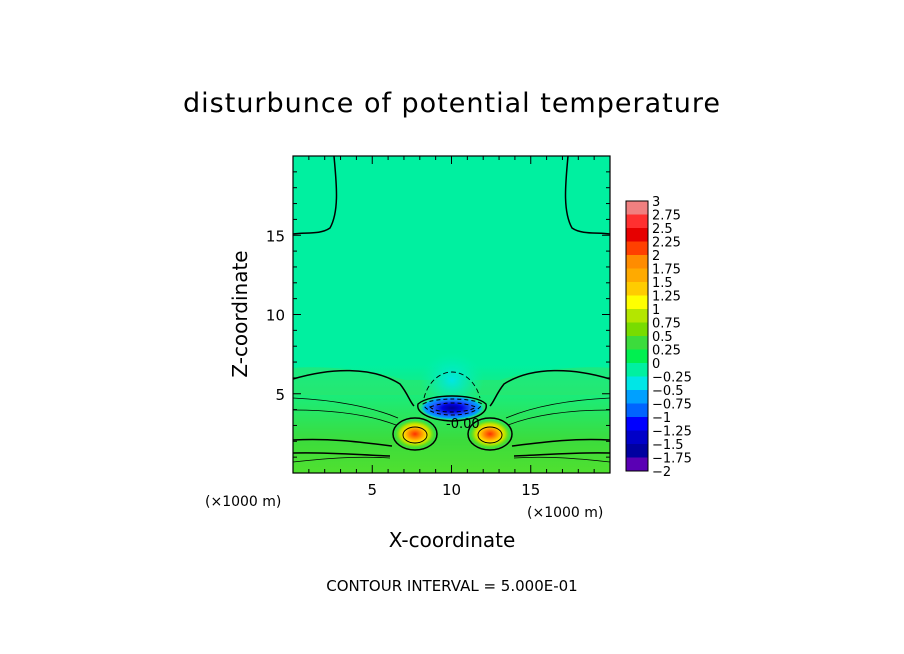 The image size is (904, 654). Describe the element at coordinates (672, 432) in the screenshot. I see `colorbar-label: −1.25` at that location.